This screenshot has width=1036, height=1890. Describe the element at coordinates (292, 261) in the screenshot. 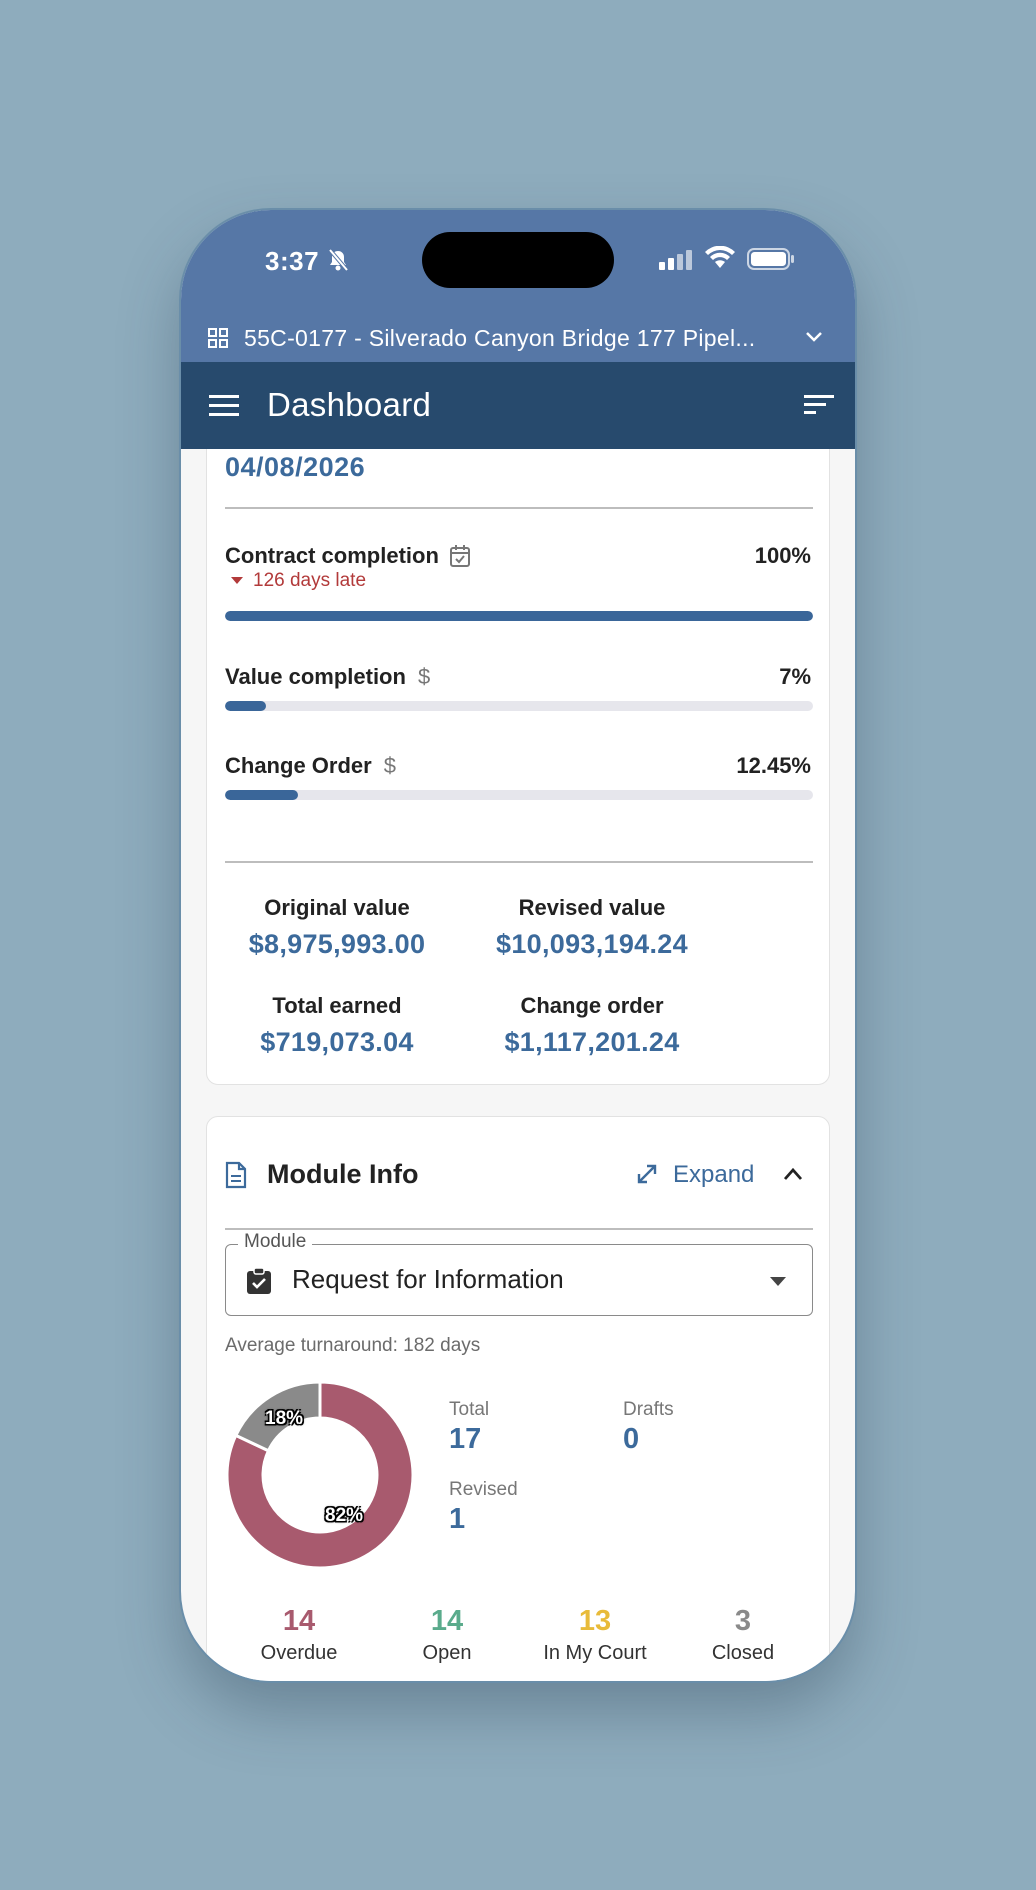

I see `clock: 3:37` at that location.